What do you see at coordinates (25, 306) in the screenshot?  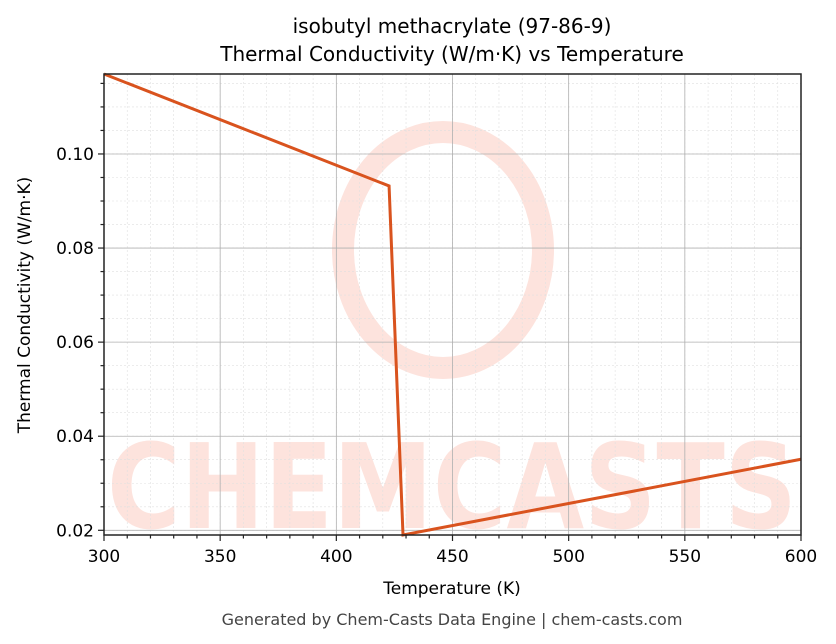 I see `y-axis-label: Thermal Conductivity (W/m·K)` at bounding box center [25, 306].